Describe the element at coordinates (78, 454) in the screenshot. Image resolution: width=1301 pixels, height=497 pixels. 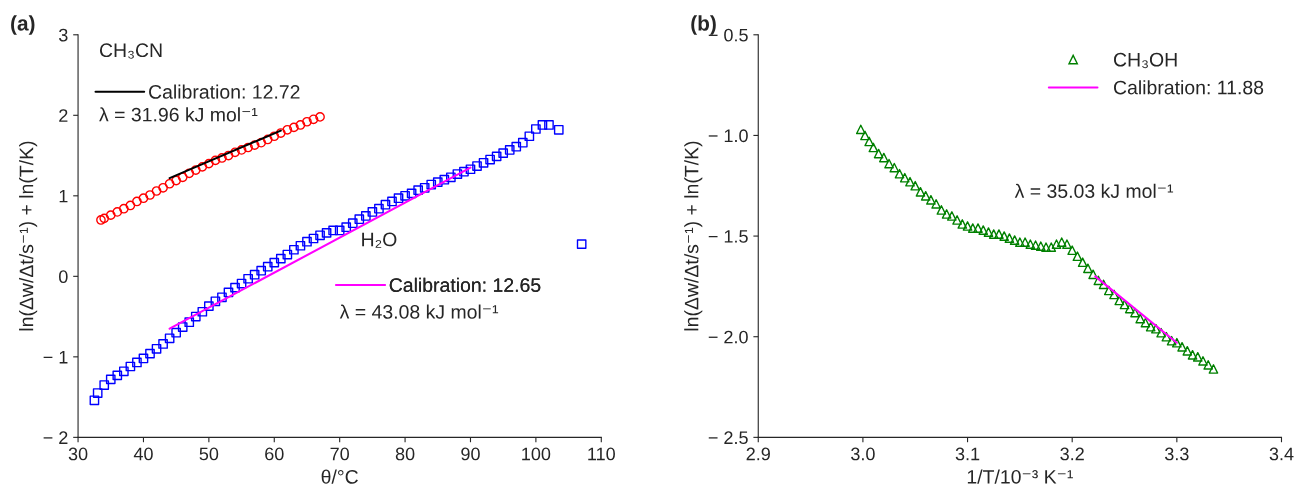
I see `x-tick-label: 30` at that location.